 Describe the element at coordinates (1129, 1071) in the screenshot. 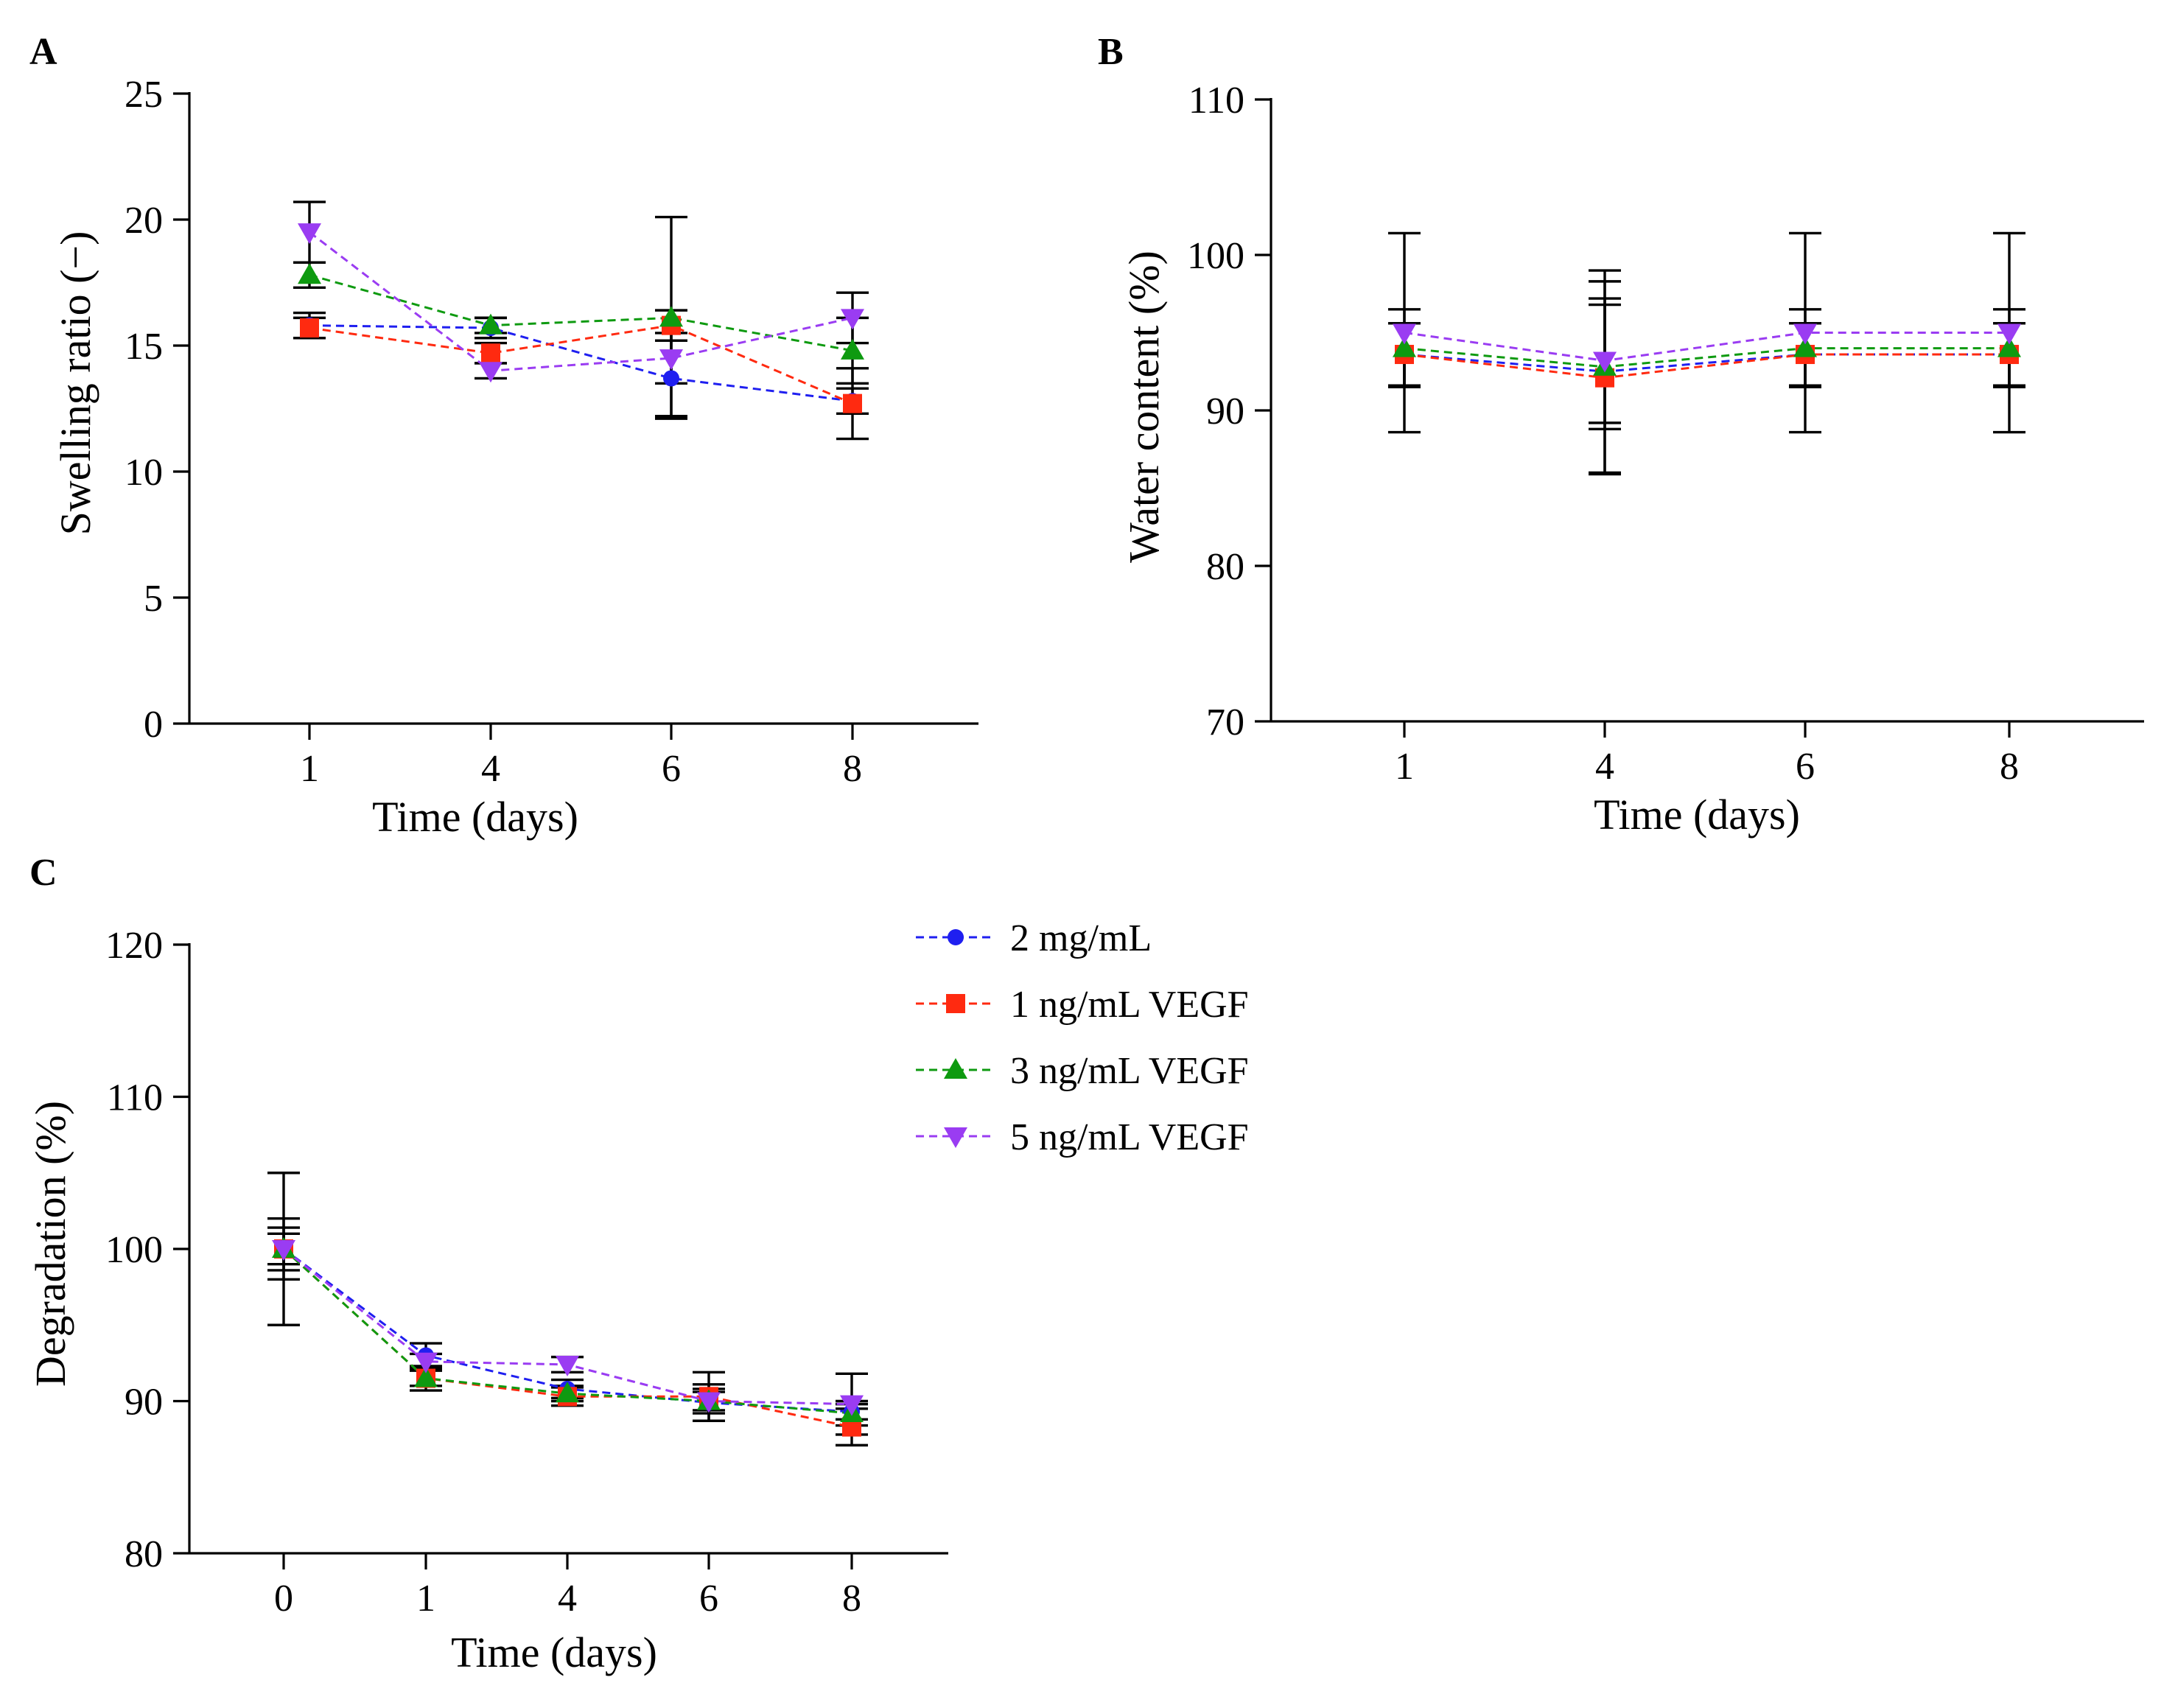

I see `legend-label: 3 ng/mL VEGF` at that location.